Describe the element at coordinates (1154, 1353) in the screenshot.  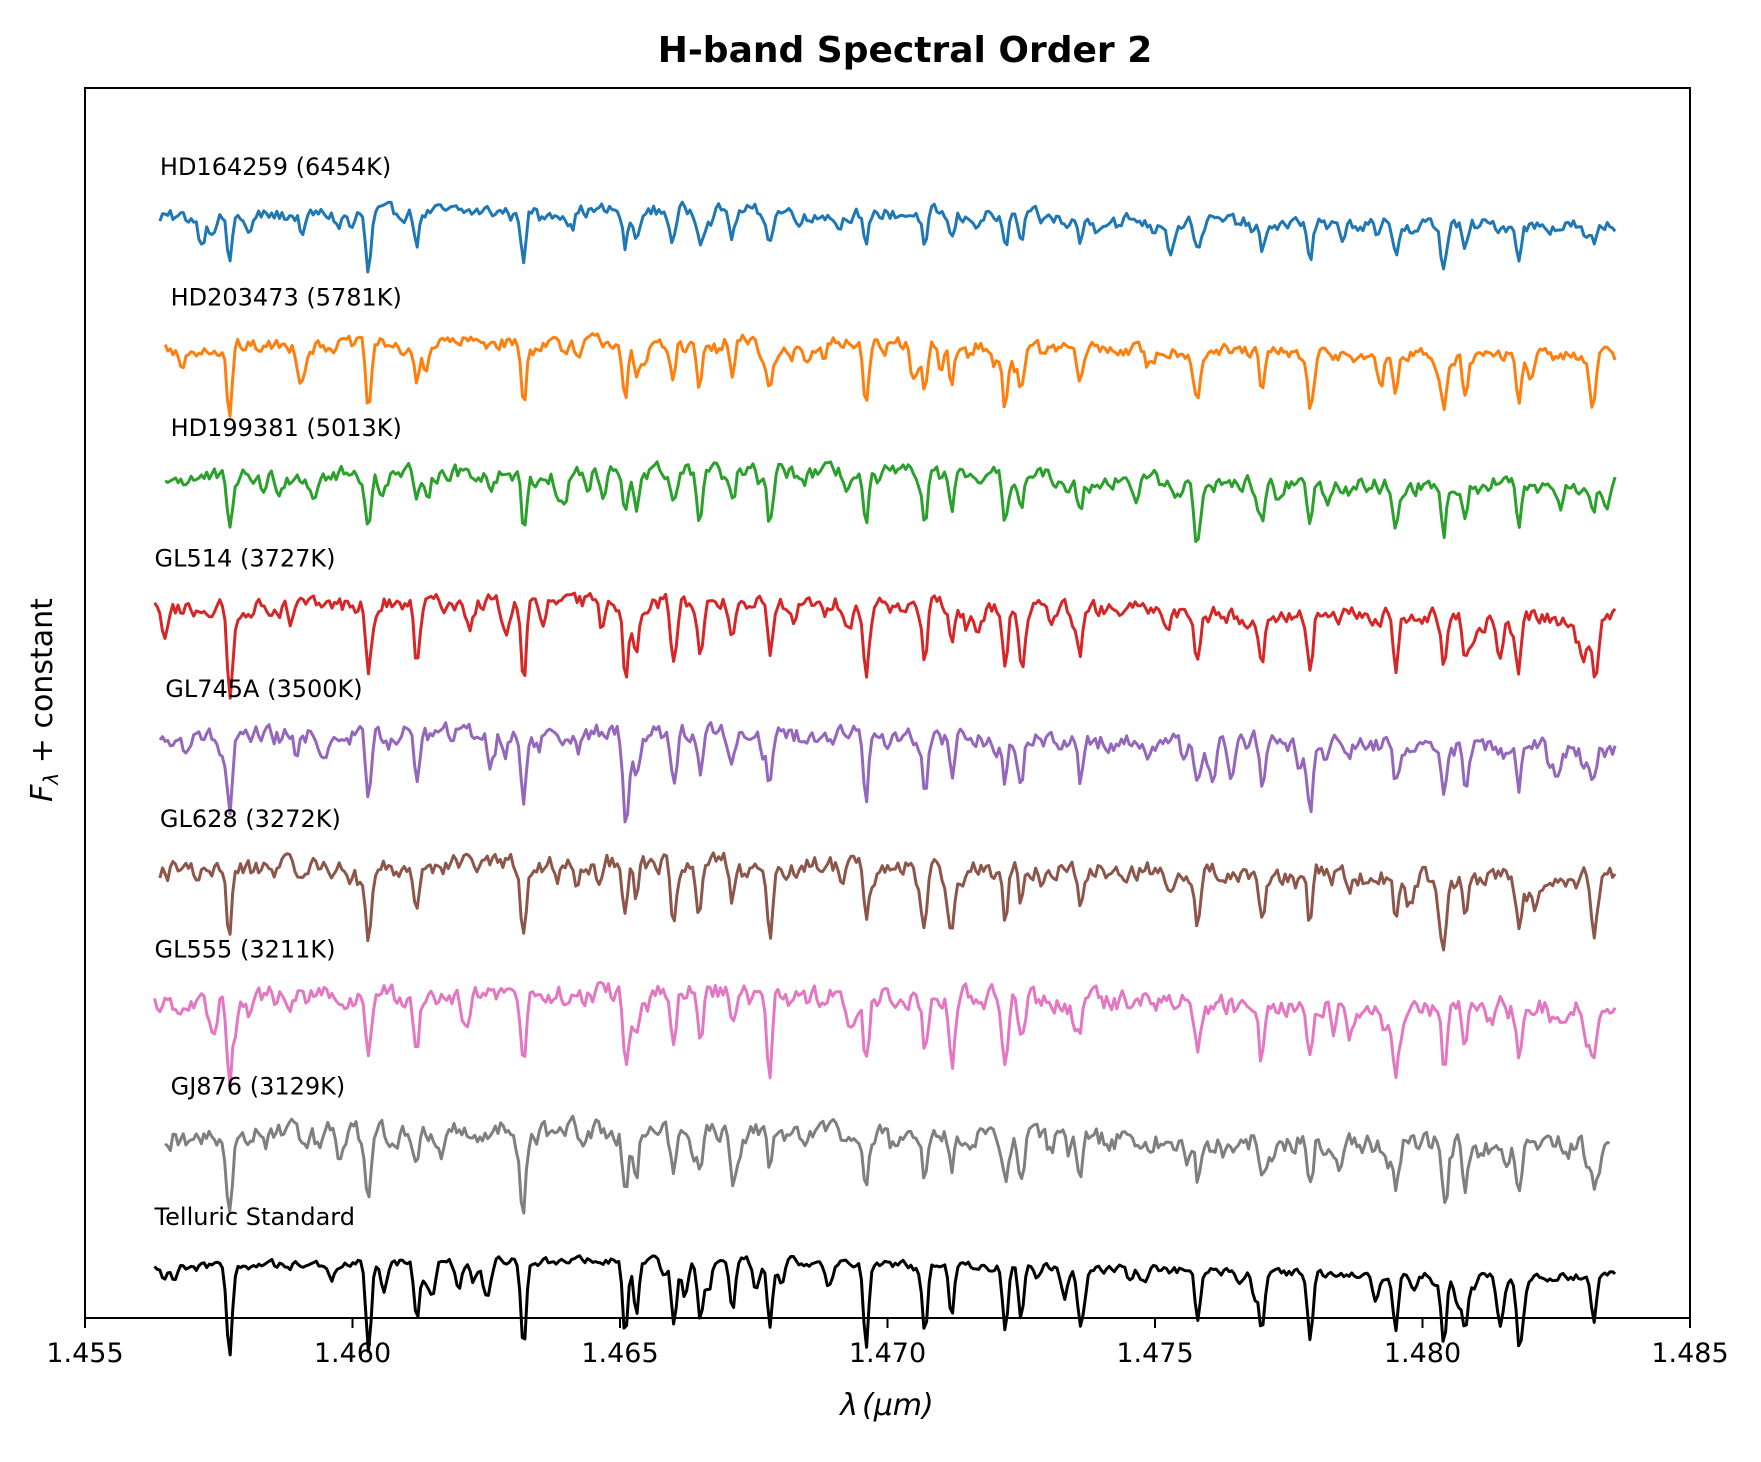
I see `x-tick-label: 1.475` at that location.